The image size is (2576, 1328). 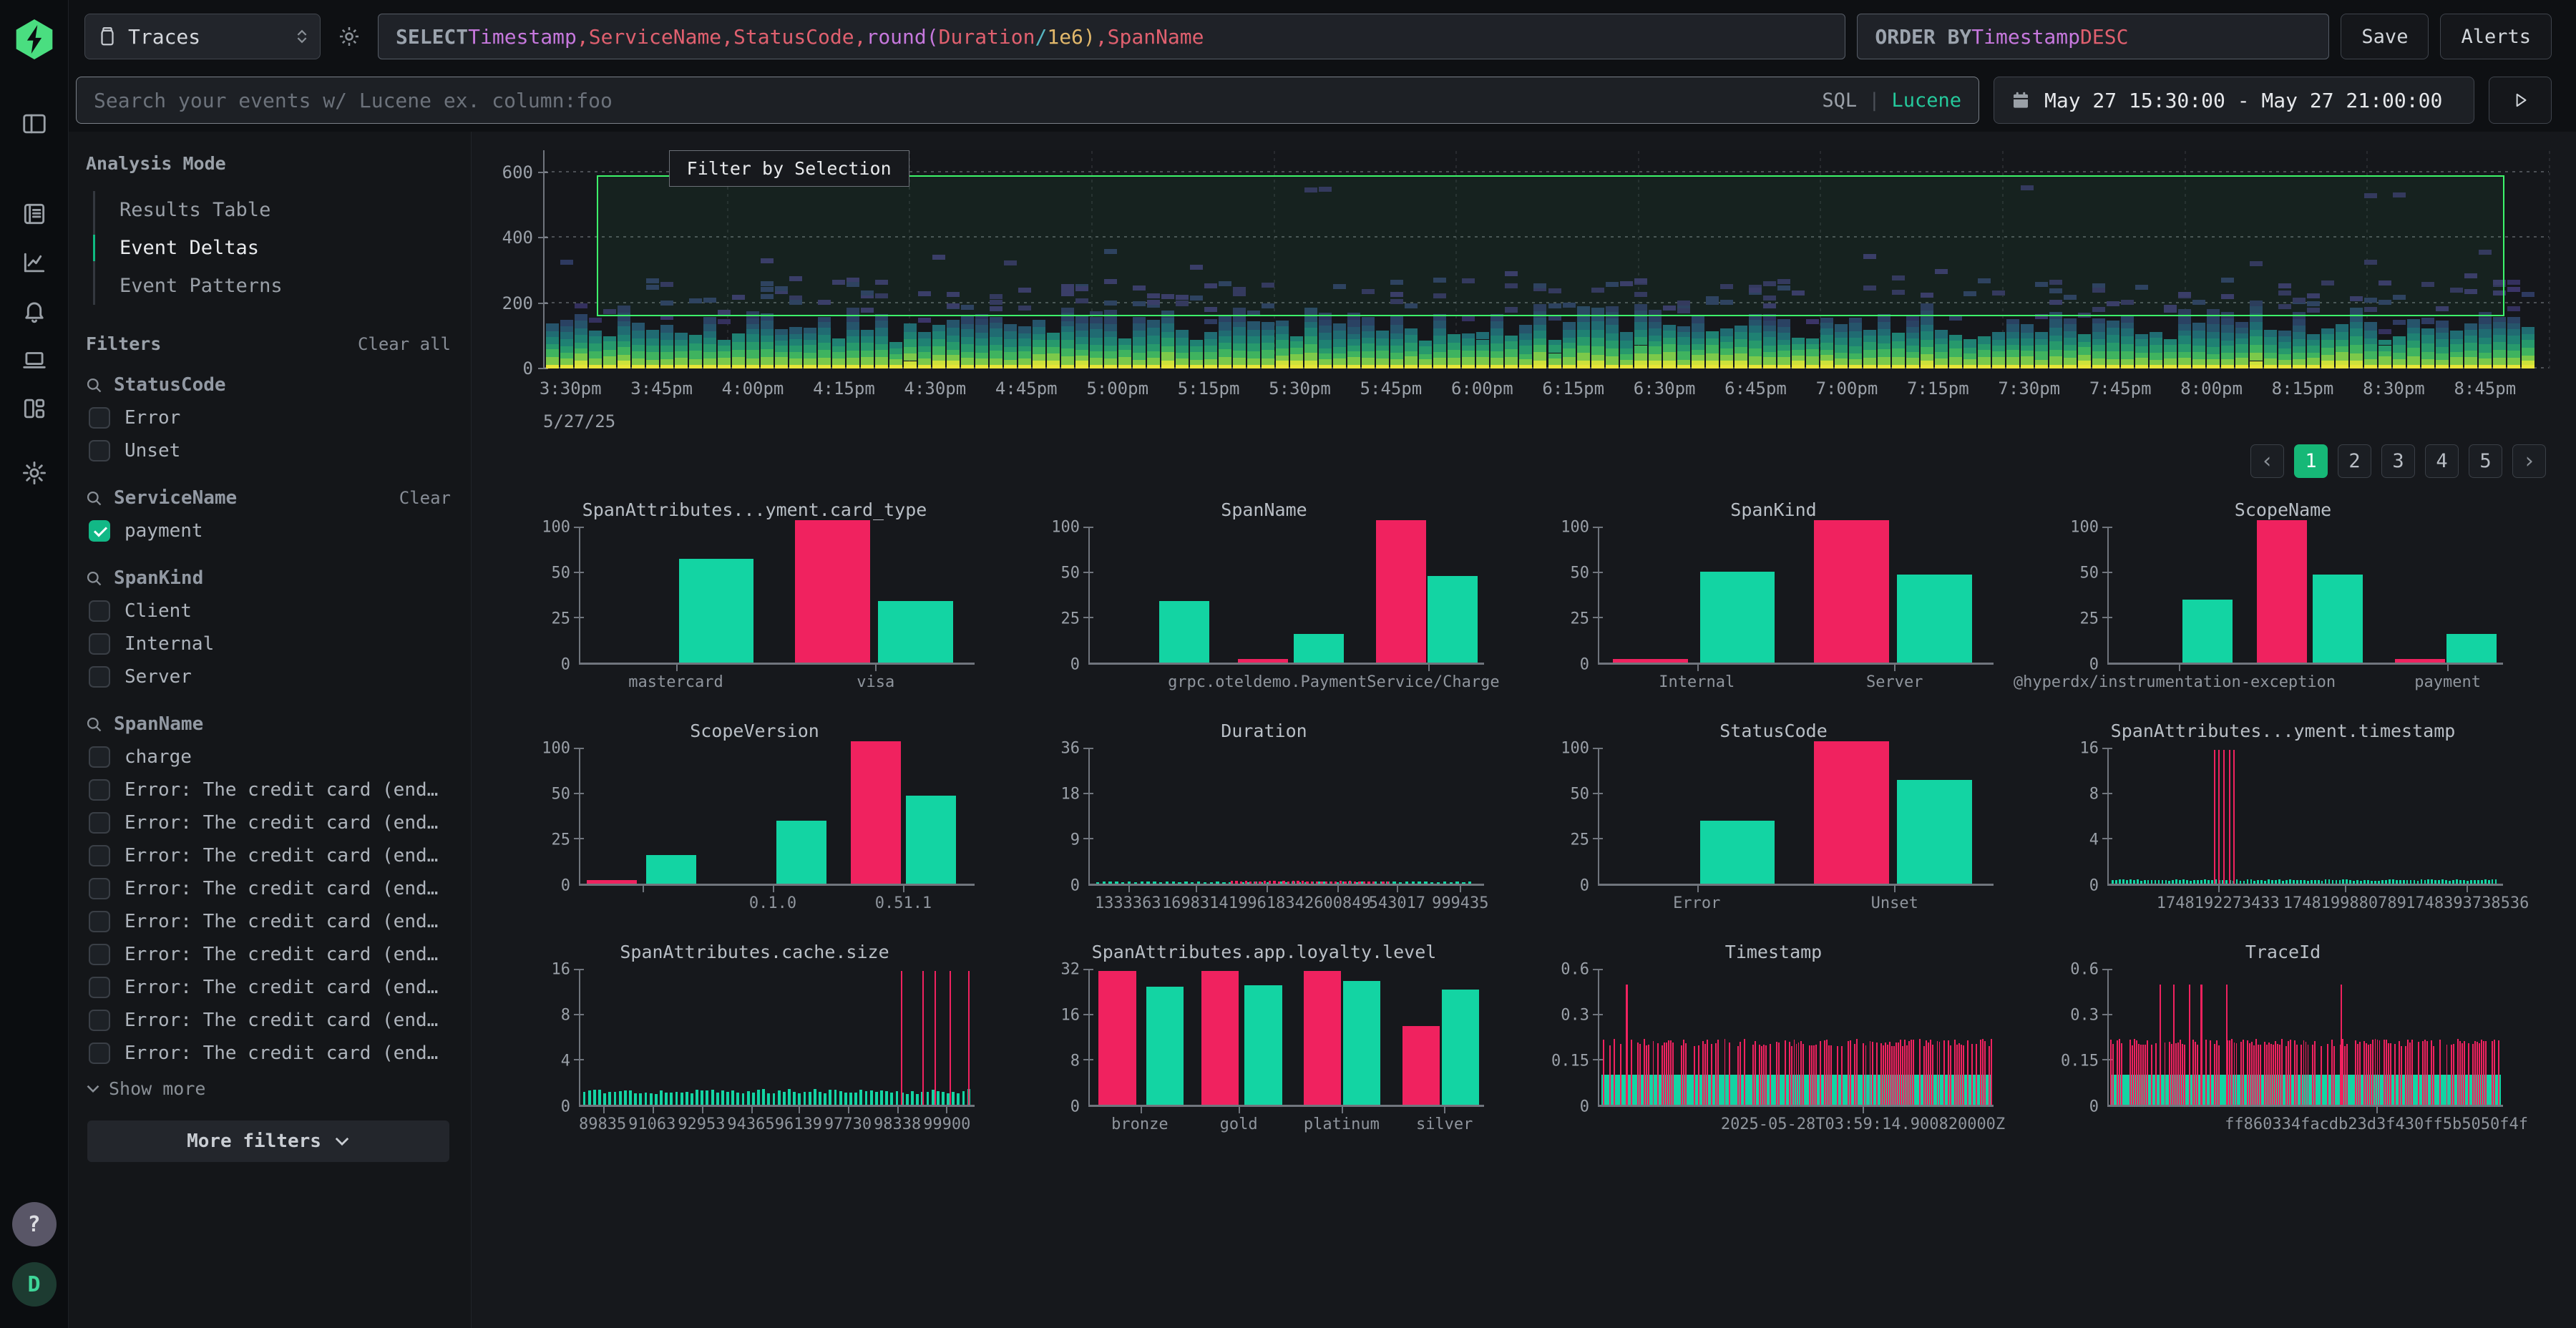 I want to click on show-more-toggle: Show more, so click(x=270, y=1089).